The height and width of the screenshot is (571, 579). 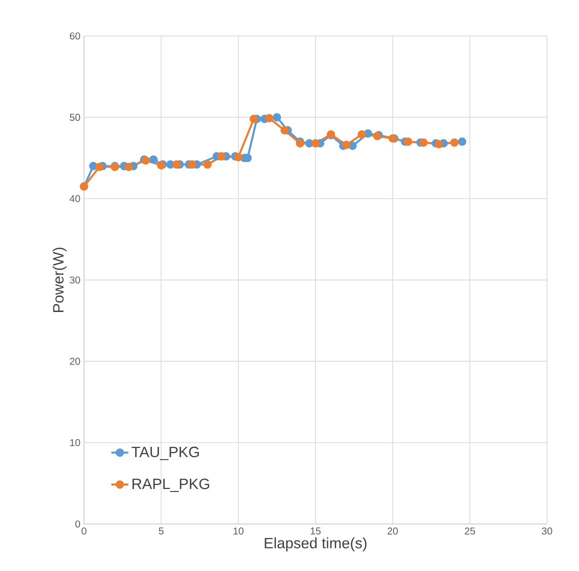 I want to click on x-tick-label: 25, so click(x=469, y=531).